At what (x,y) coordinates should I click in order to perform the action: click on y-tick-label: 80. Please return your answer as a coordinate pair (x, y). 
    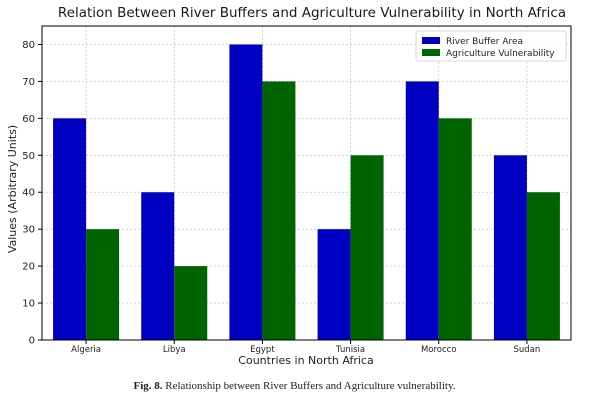
    Looking at the image, I should click on (28, 45).